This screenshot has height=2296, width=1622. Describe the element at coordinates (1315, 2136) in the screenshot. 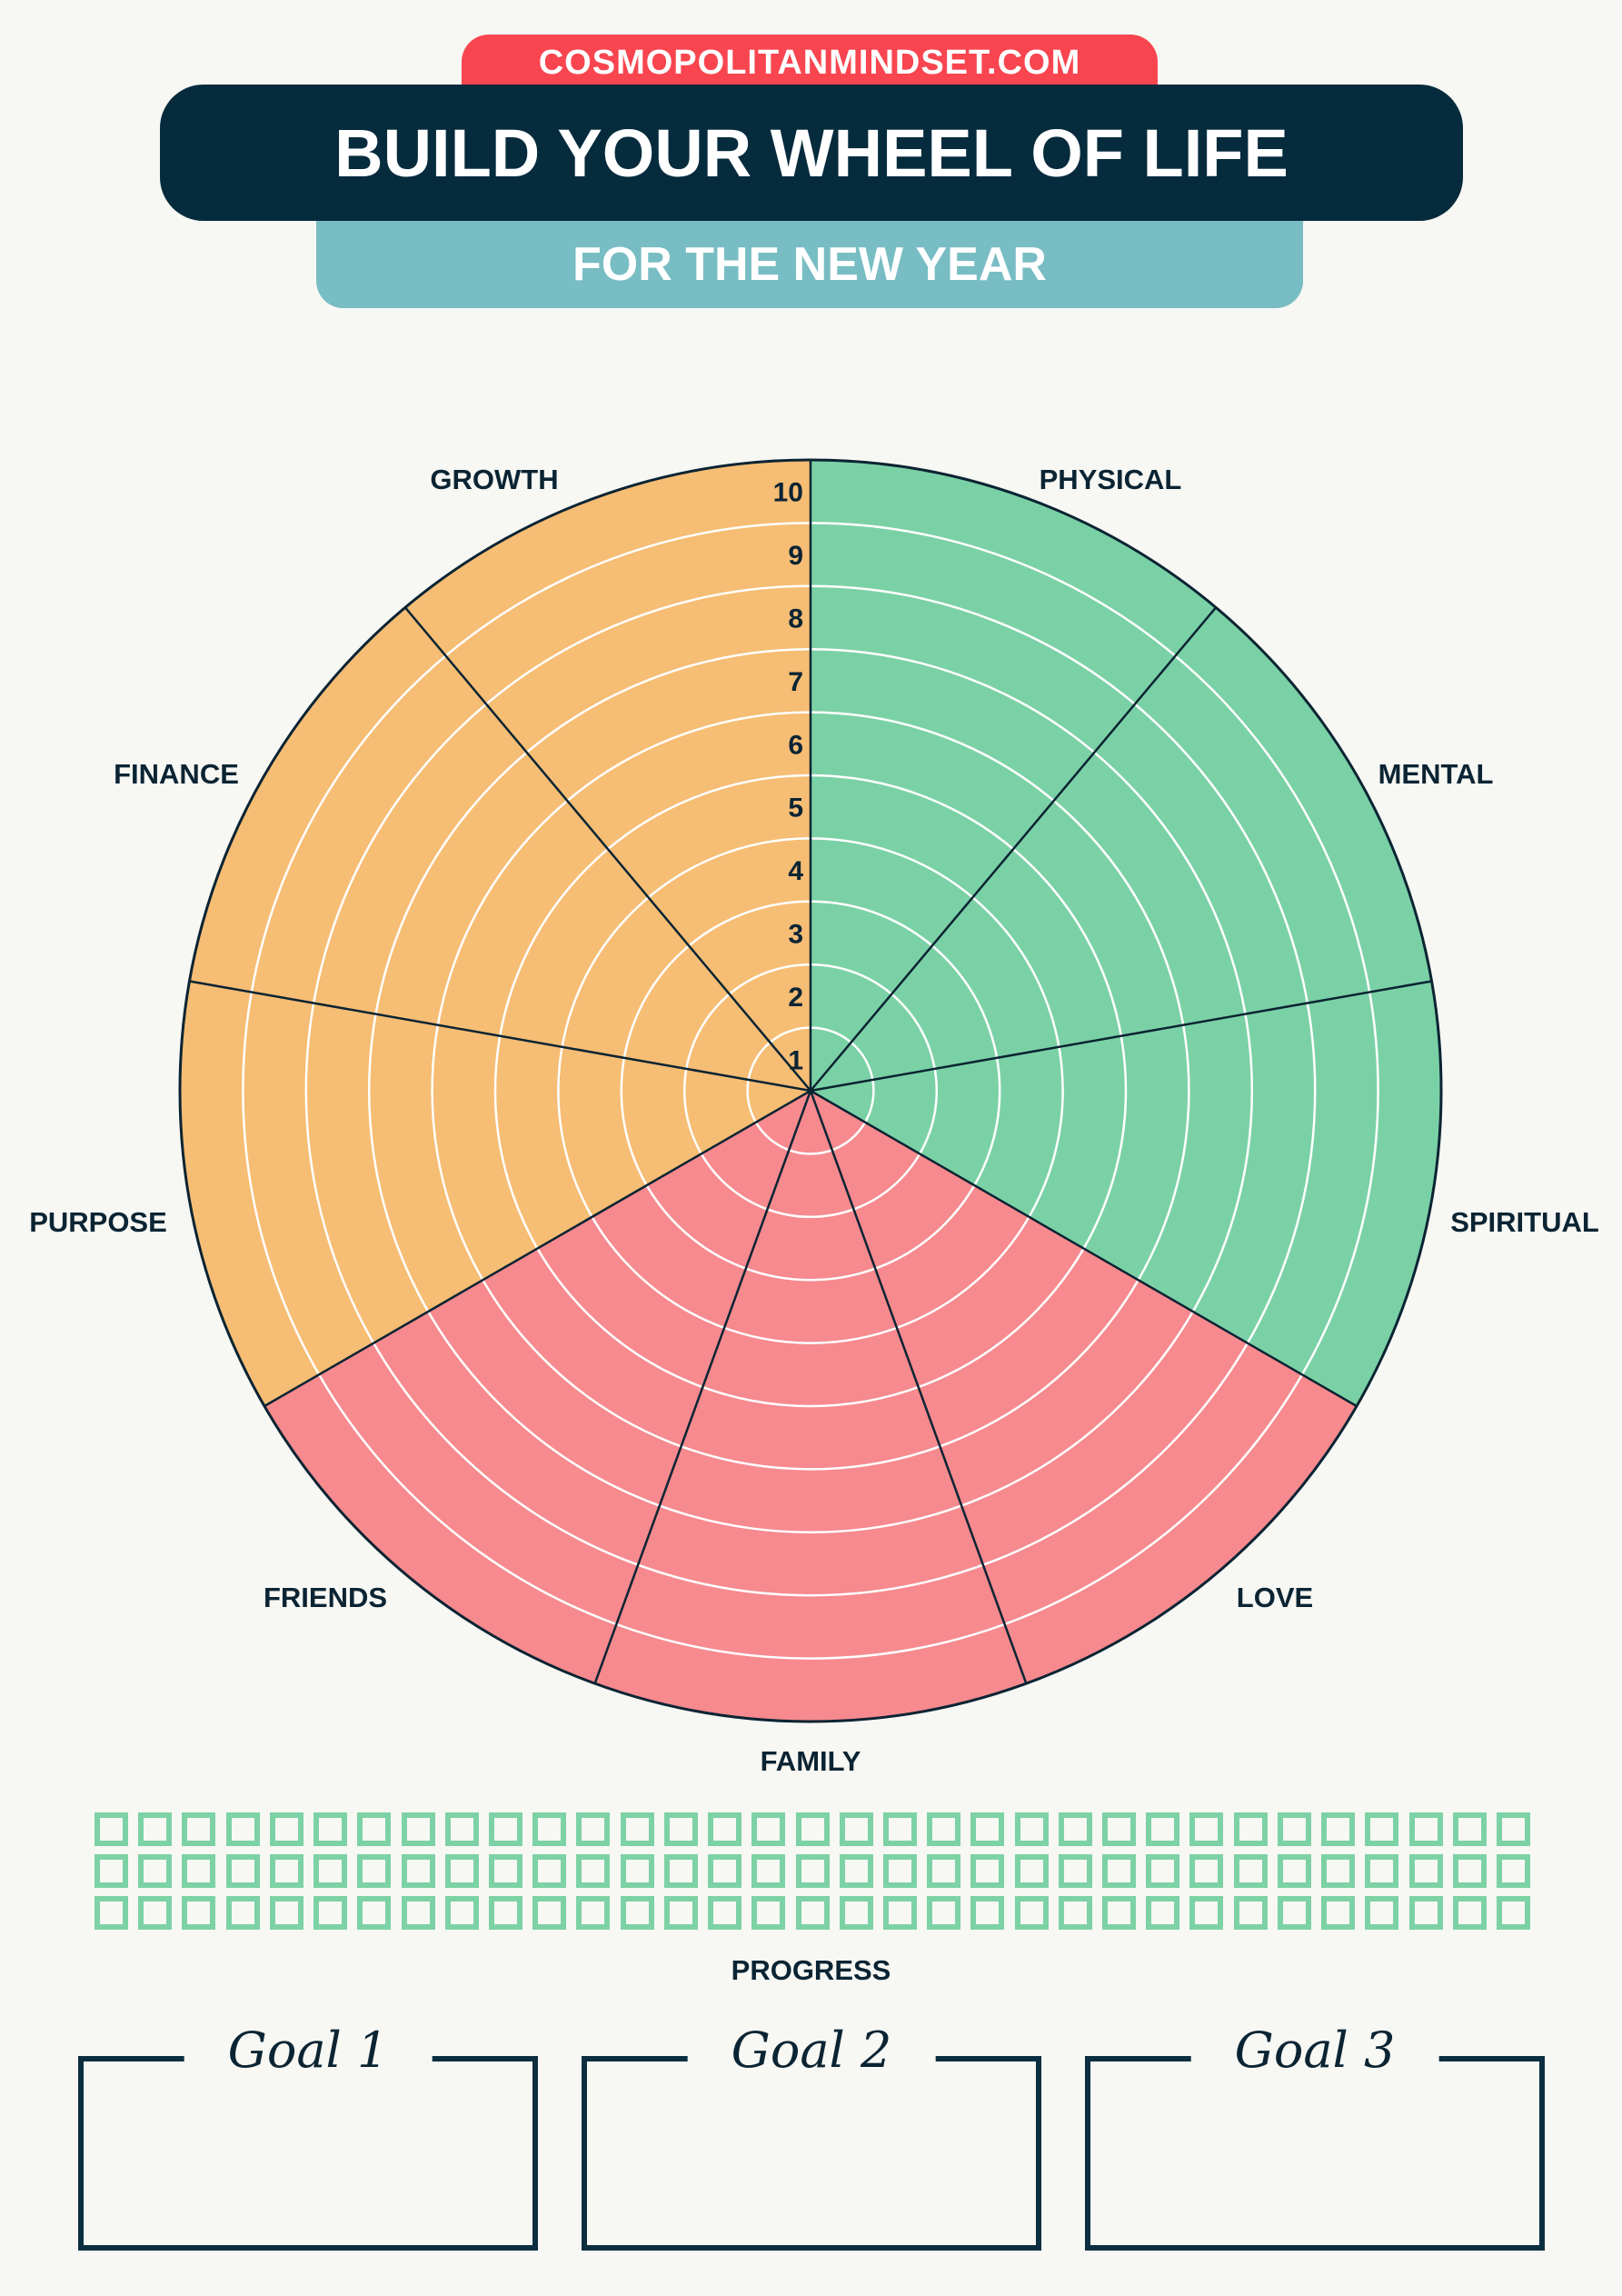

I see `goal-box-3: Goal 3` at that location.